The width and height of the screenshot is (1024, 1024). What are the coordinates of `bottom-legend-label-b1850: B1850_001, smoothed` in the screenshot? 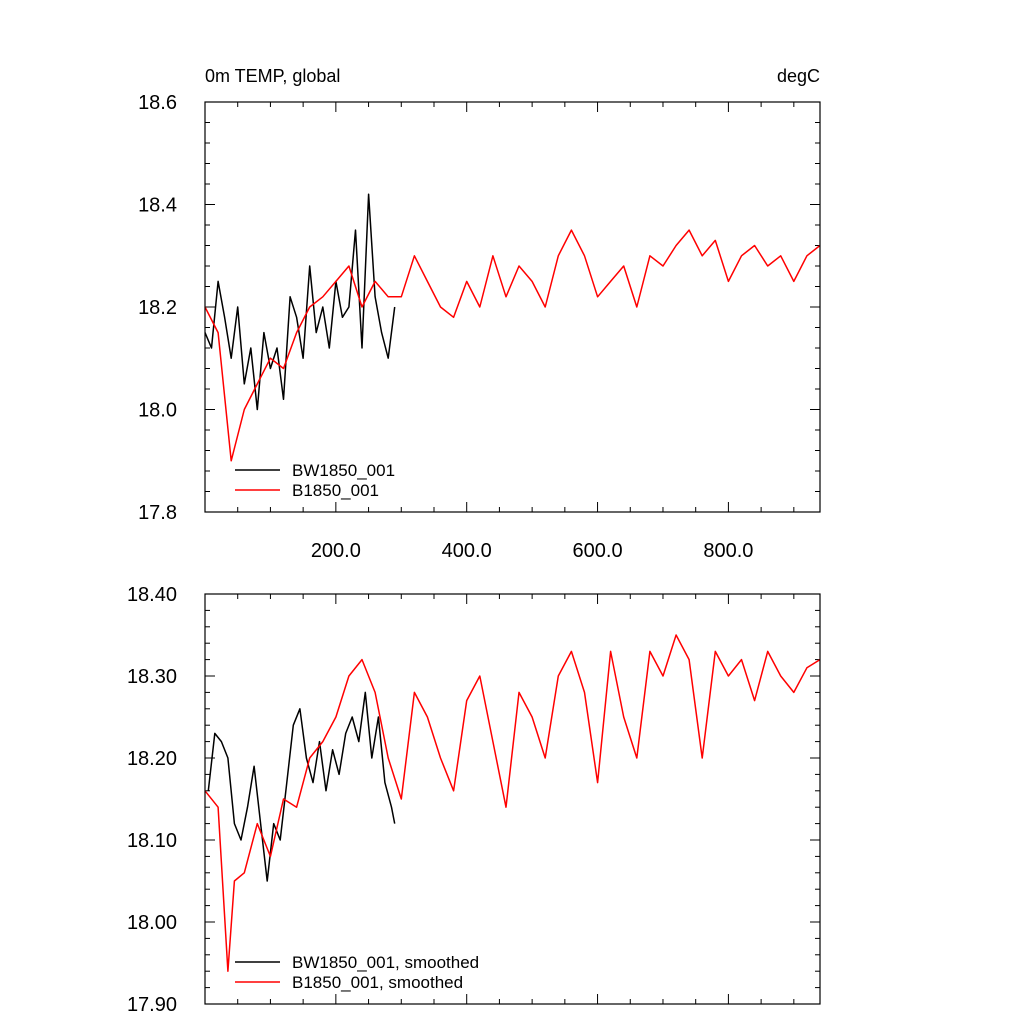 It's located at (377, 982).